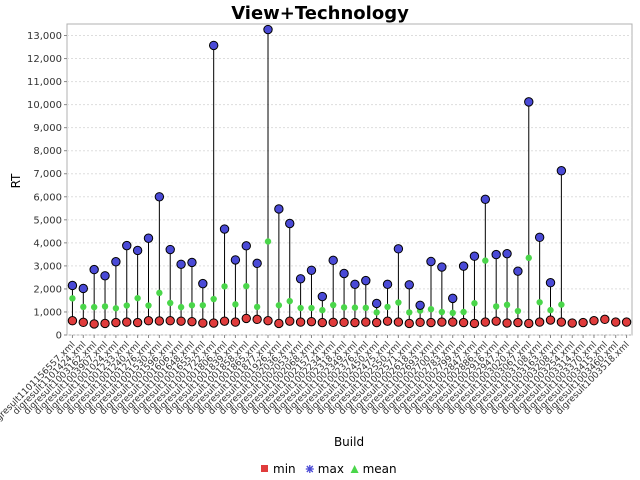 This screenshot has height=480, width=640. What do you see at coordinates (47, 128) in the screenshot?
I see `y-tick-label: 9,000` at bounding box center [47, 128].